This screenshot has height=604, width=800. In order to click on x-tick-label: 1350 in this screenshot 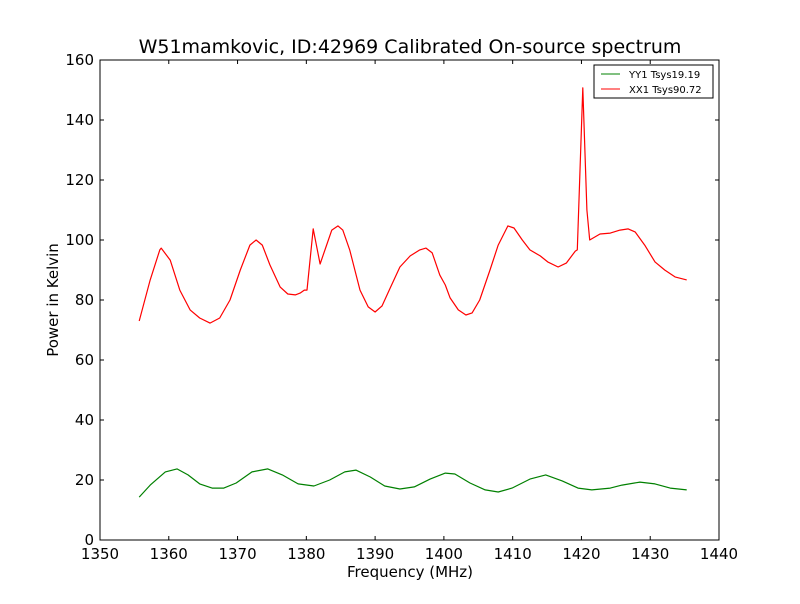, I will do `click(100, 554)`.